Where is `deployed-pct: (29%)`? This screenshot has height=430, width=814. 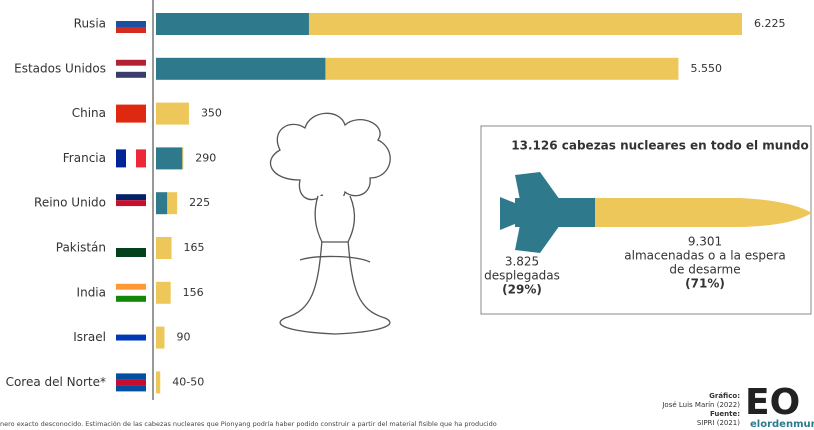 deployed-pct: (29%) is located at coordinates (522, 290).